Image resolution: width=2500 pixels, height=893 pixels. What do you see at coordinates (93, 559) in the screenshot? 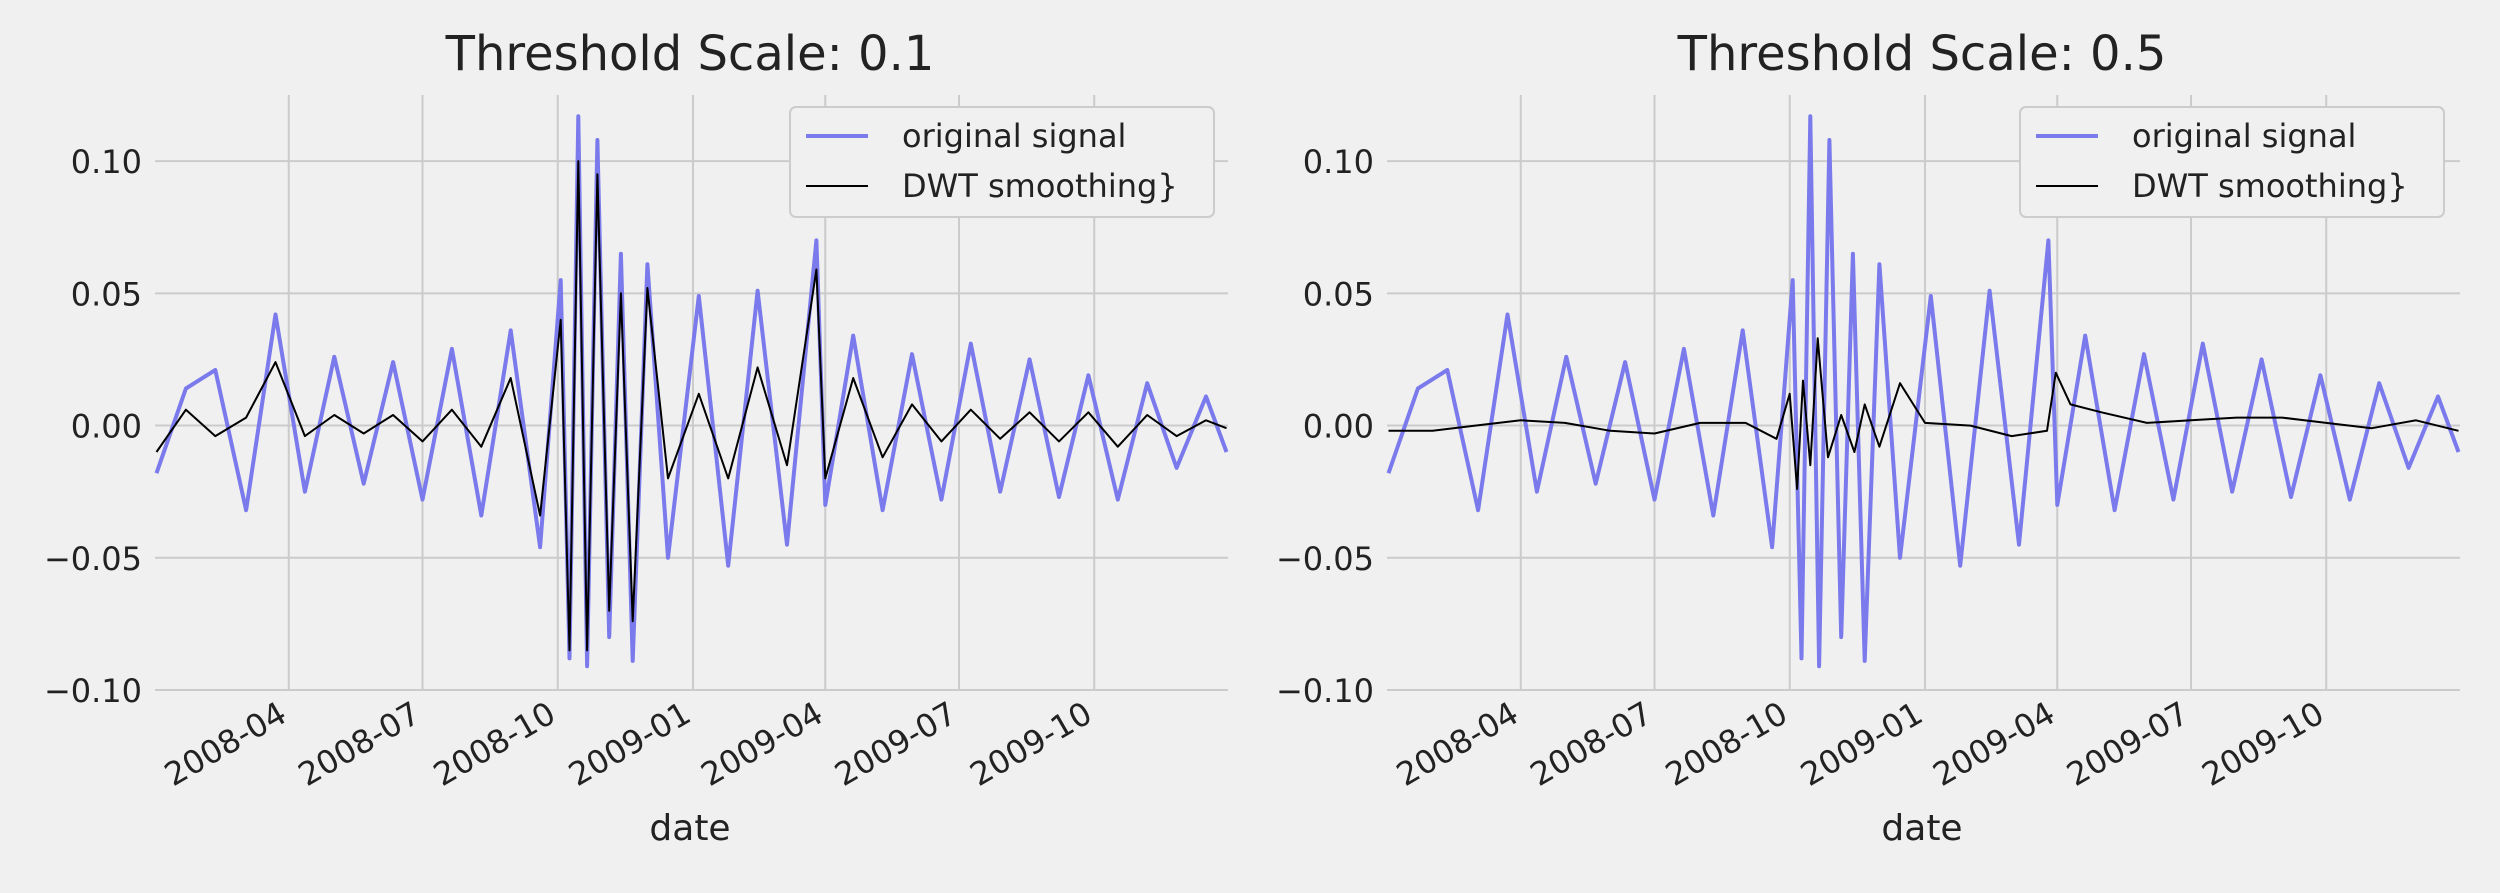
I see `left-y-tick-label: −0.05` at bounding box center [93, 559].